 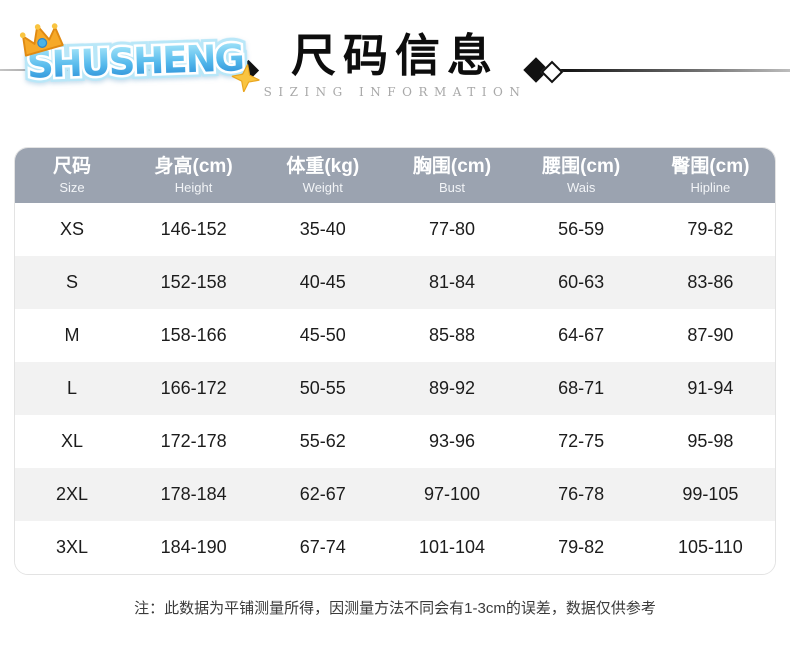 I want to click on table-row-l: L 166-172 50-55 89-92 68-71 91-94, so click(x=395, y=388).